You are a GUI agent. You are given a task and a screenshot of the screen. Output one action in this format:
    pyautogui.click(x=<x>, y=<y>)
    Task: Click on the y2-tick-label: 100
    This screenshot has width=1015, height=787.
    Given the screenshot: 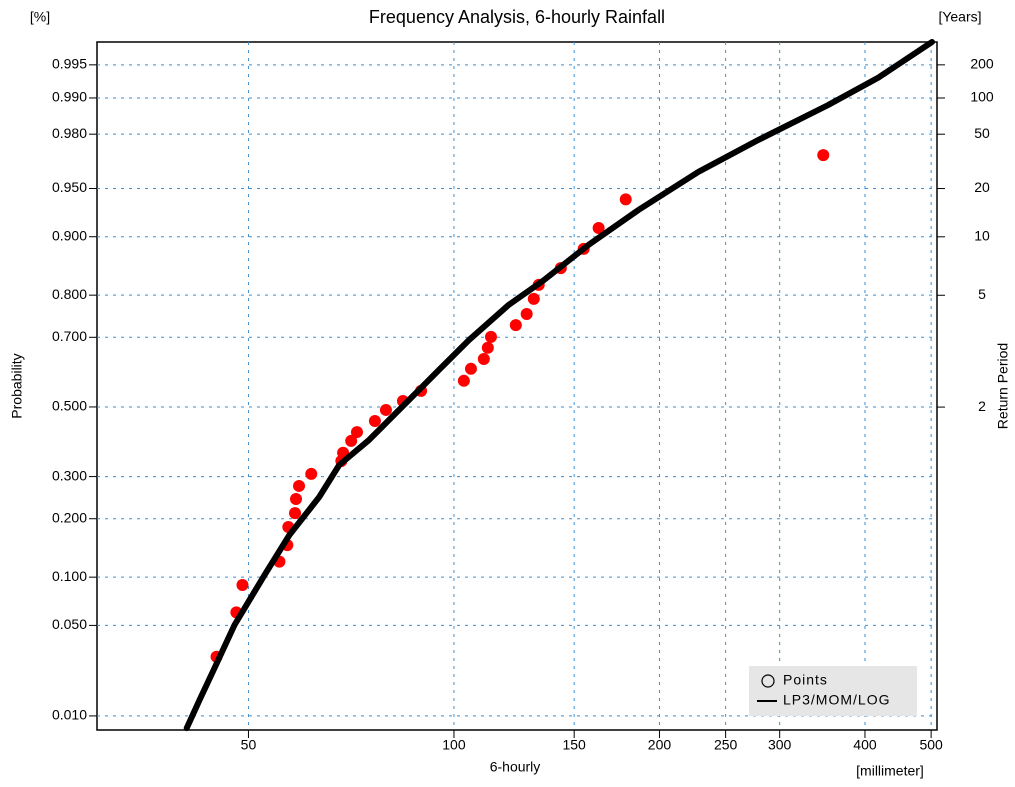 What is the action you would take?
    pyautogui.click(x=982, y=97)
    